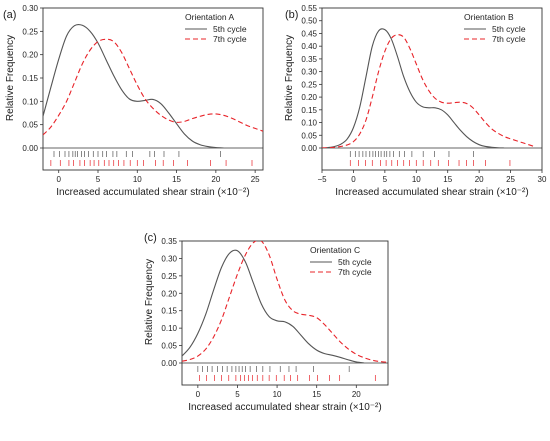 This screenshot has height=441, width=550. What do you see at coordinates (489, 17) in the screenshot?
I see `legend-title: Orientation B` at bounding box center [489, 17].